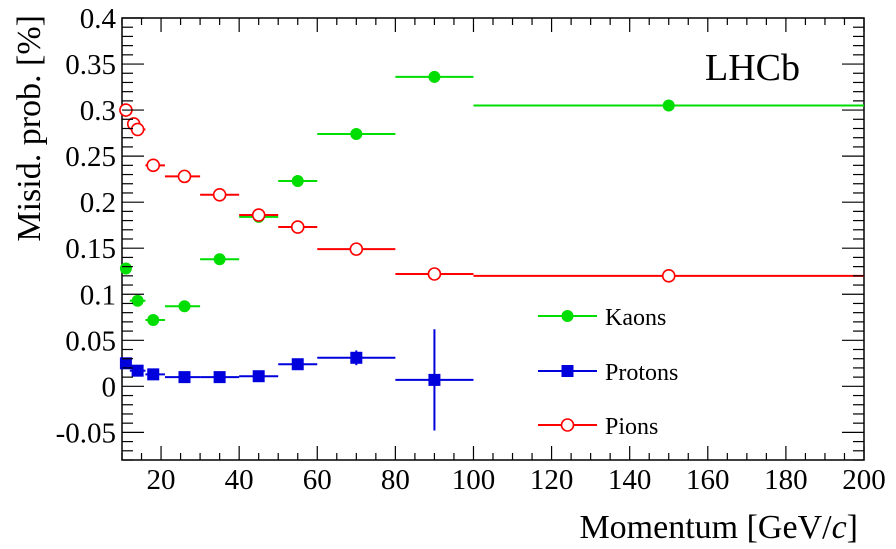 Image resolution: width=896 pixels, height=549 pixels. What do you see at coordinates (161, 480) in the screenshot?
I see `x-tick-label: 20` at bounding box center [161, 480].